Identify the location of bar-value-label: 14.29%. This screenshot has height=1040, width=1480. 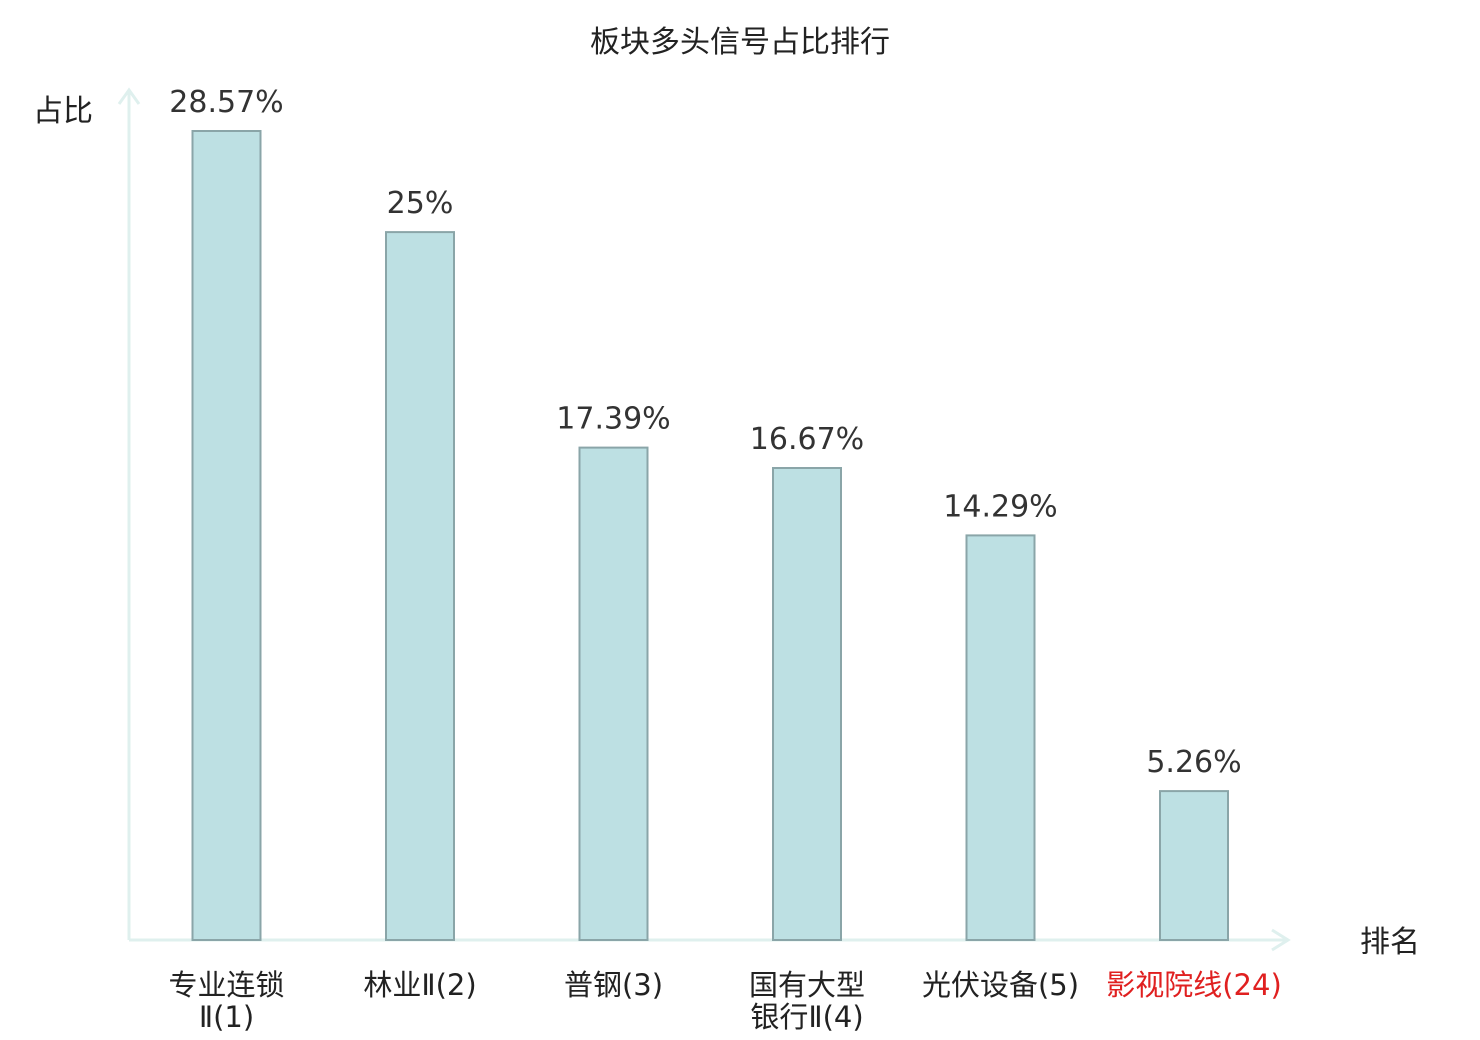
(1000, 506).